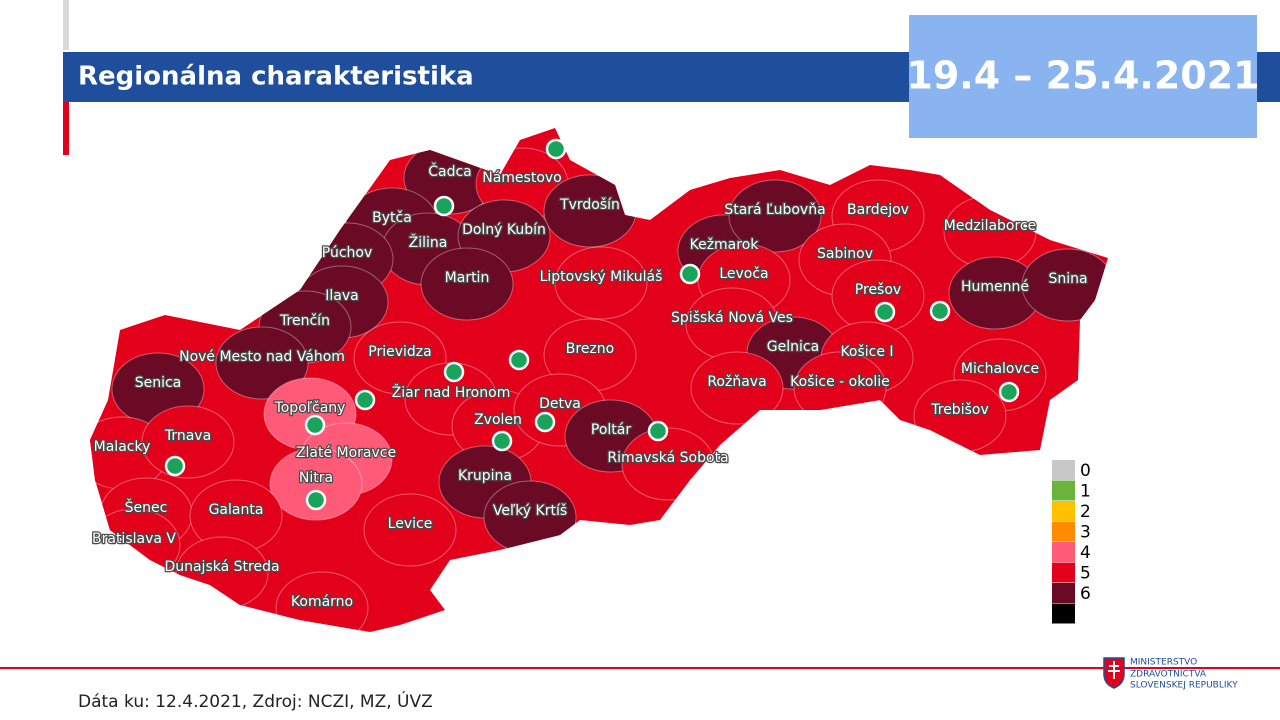  I want to click on district-label: Malacky, so click(122, 447).